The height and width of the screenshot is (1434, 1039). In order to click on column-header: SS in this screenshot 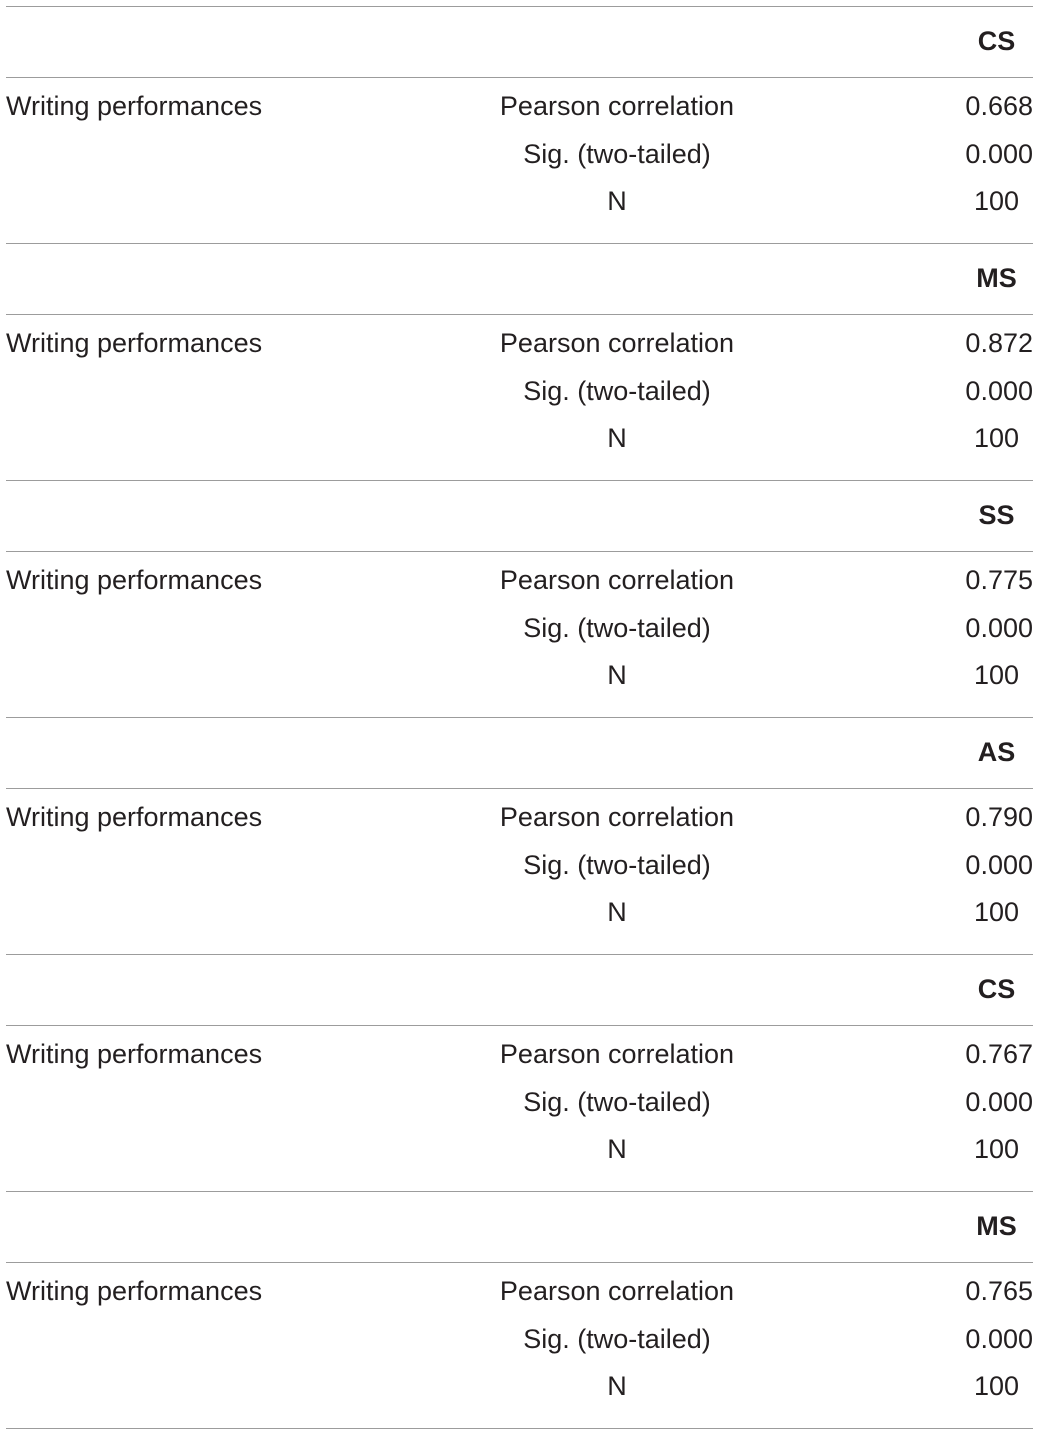, I will do `click(996, 515)`.